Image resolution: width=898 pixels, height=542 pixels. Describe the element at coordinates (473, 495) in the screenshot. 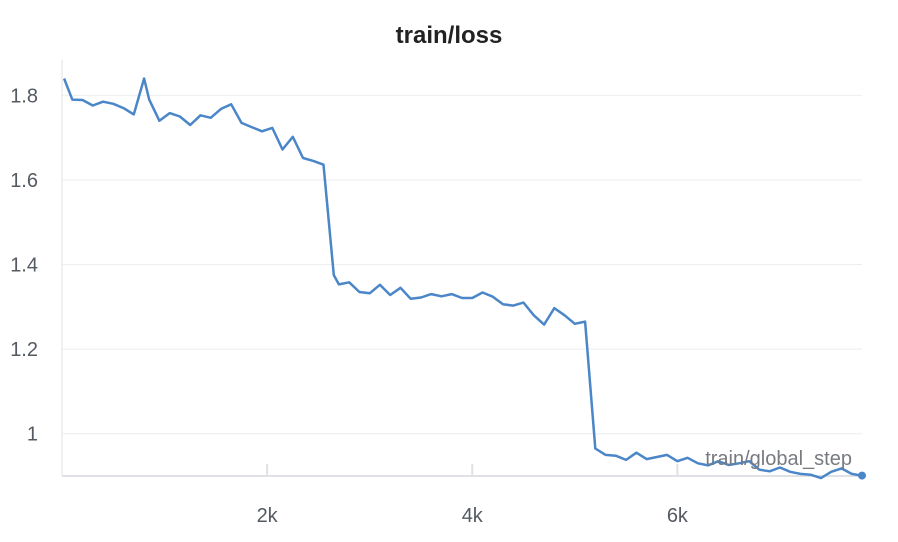

I see `x-axis-ticks: 2k 4k 6k` at that location.